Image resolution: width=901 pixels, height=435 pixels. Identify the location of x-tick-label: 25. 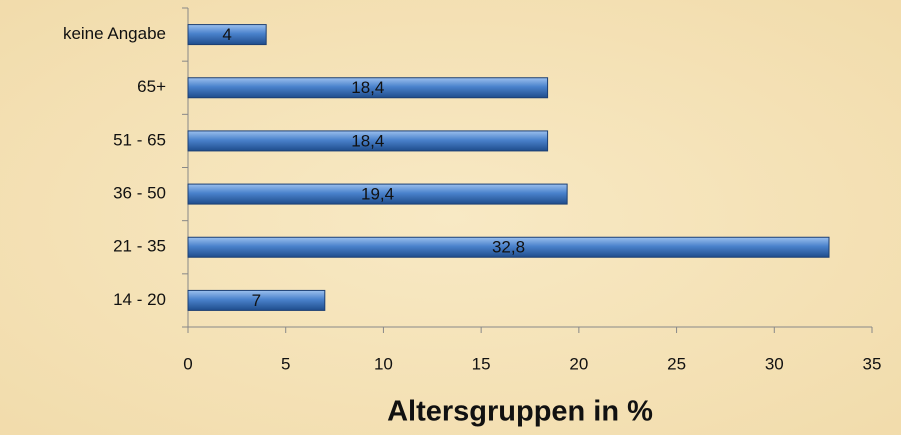
(676, 363).